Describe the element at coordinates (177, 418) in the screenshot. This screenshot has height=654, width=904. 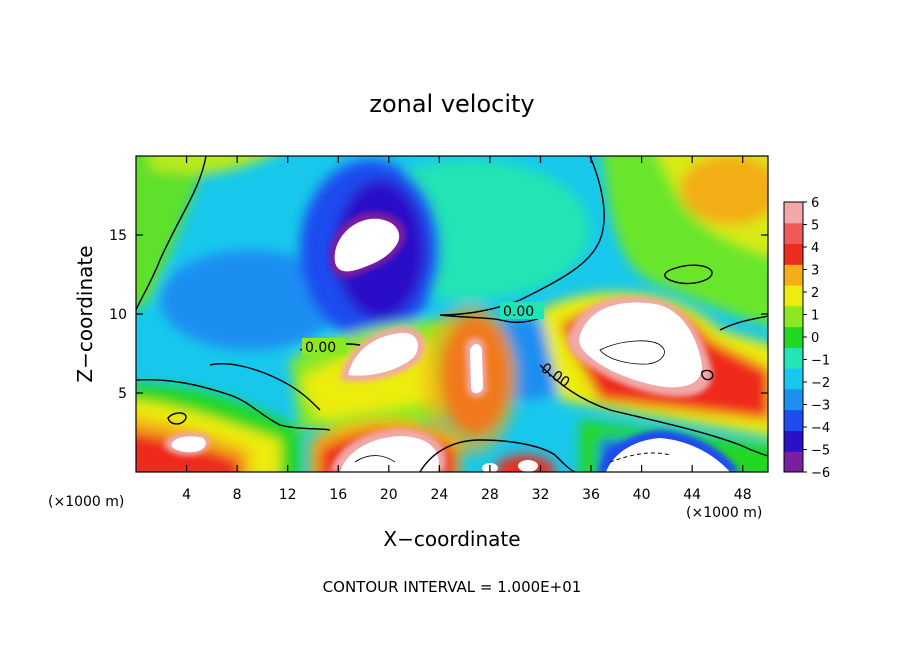
I see `contour-small-left` at that location.